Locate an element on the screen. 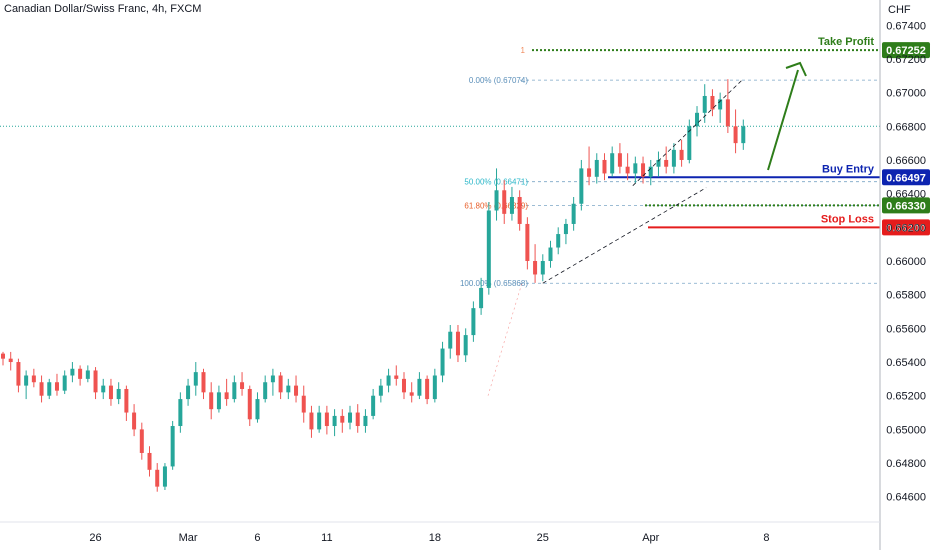  target-arrow-head is located at coordinates (796, 69).